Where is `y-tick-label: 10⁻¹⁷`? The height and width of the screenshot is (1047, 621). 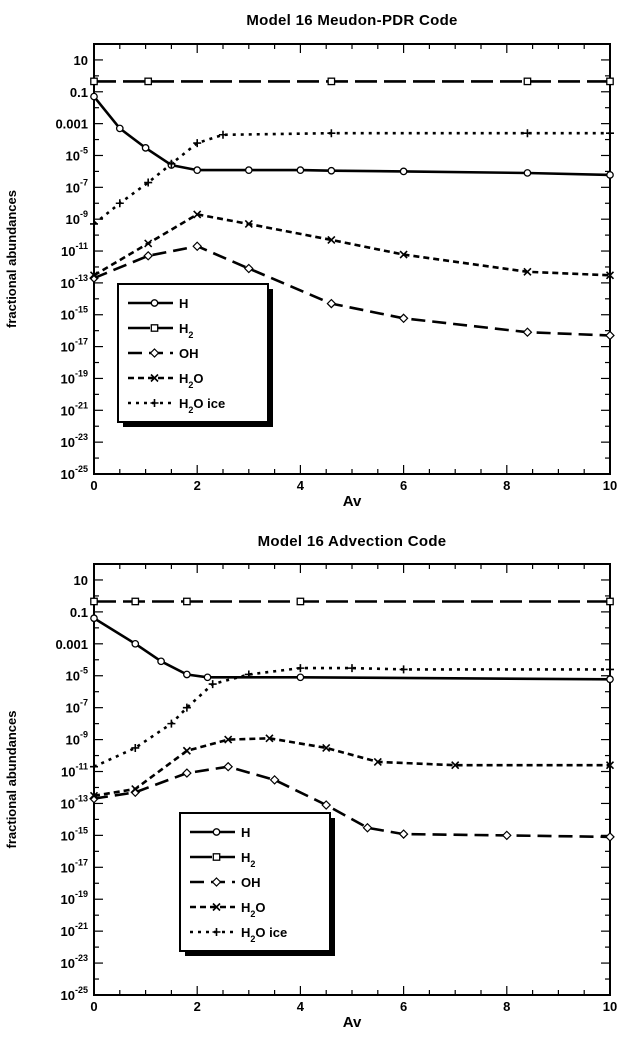
y-tick-label: 10⁻¹⁷ is located at coordinates (74, 866).